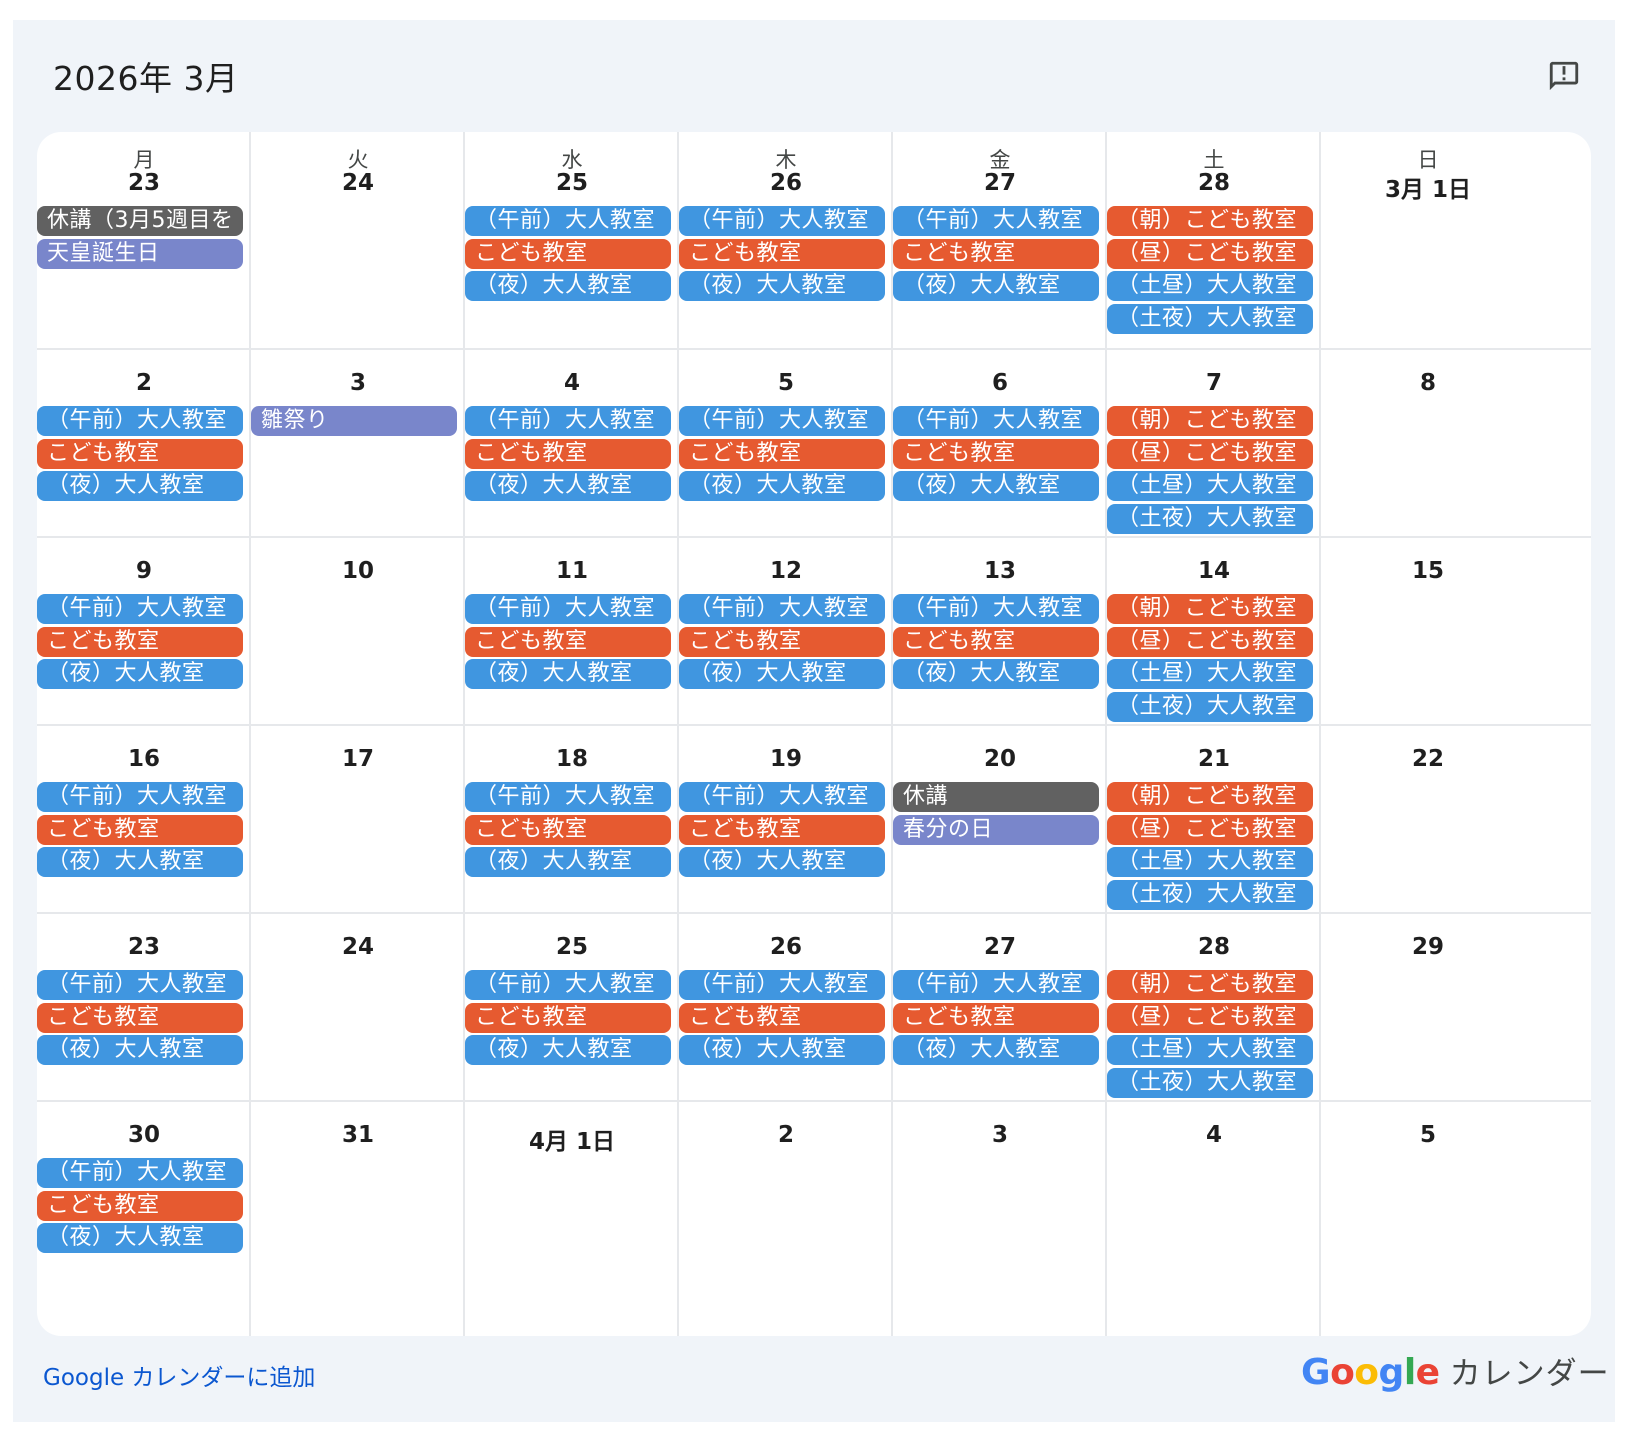 The height and width of the screenshot is (1436, 1628). I want to click on day-cell: 13 （午前）大人教室 こども教室 （夜）大人教室, so click(1000, 632).